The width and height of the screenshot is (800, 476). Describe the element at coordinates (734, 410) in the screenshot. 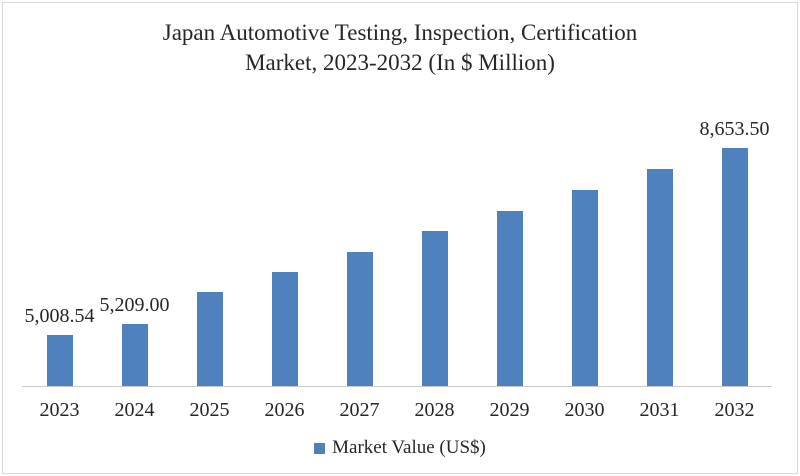

I see `x-axis-label-2032: 2032` at that location.